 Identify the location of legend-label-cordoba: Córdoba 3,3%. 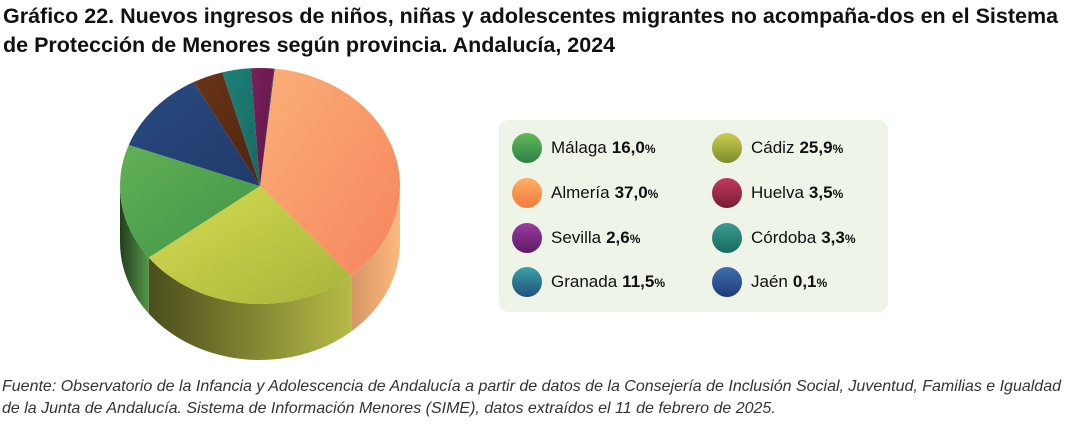
(803, 237).